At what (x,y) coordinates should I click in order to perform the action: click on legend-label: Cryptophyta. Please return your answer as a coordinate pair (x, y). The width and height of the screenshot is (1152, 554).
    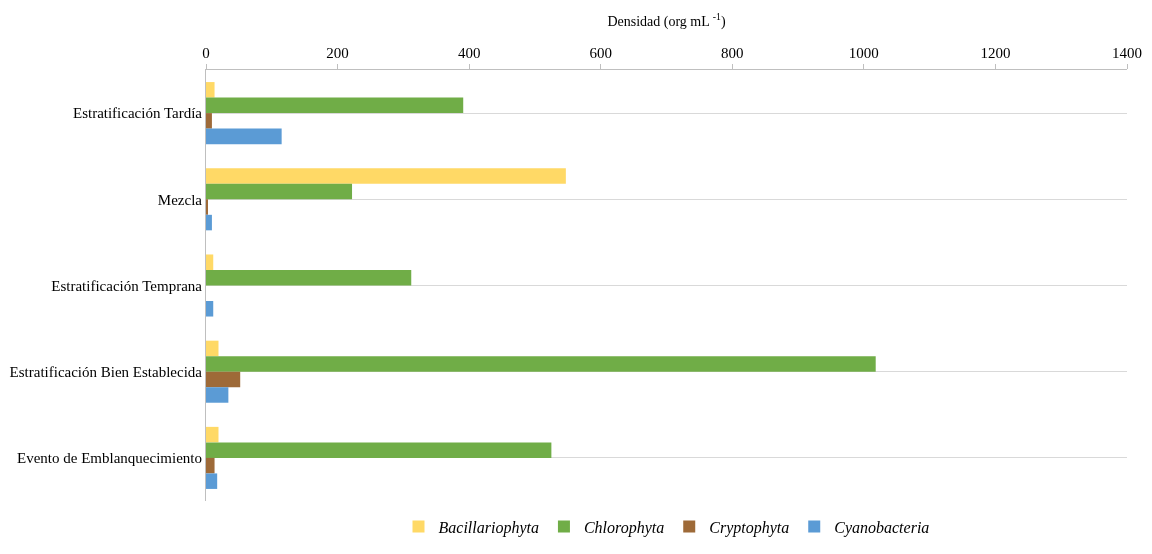
    Looking at the image, I should click on (749, 527).